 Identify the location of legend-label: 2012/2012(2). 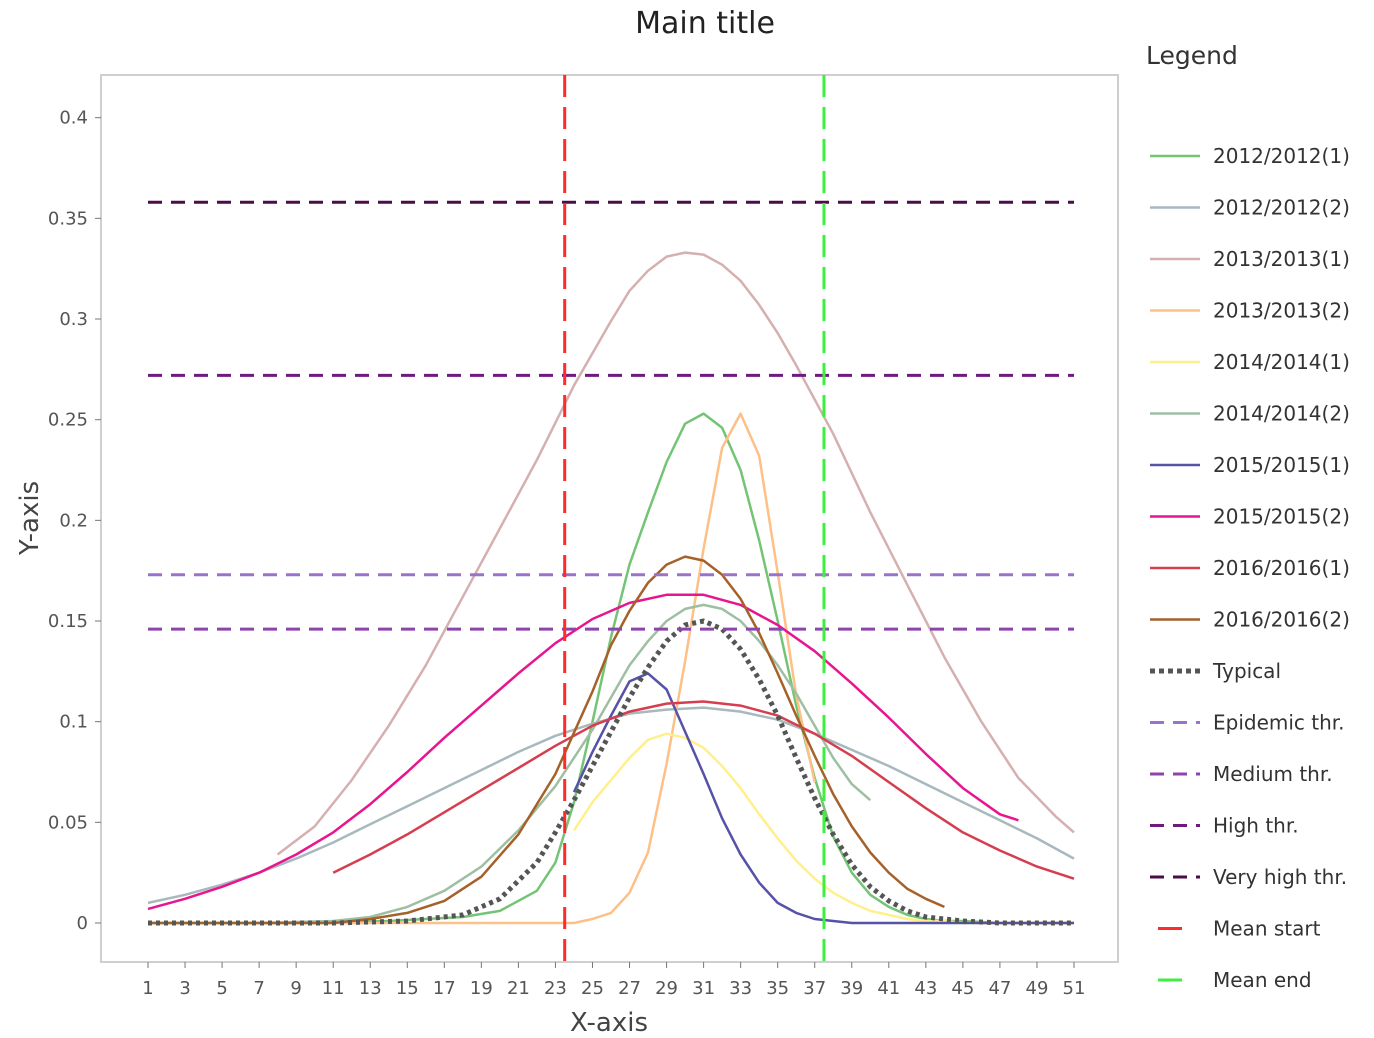
(1281, 208).